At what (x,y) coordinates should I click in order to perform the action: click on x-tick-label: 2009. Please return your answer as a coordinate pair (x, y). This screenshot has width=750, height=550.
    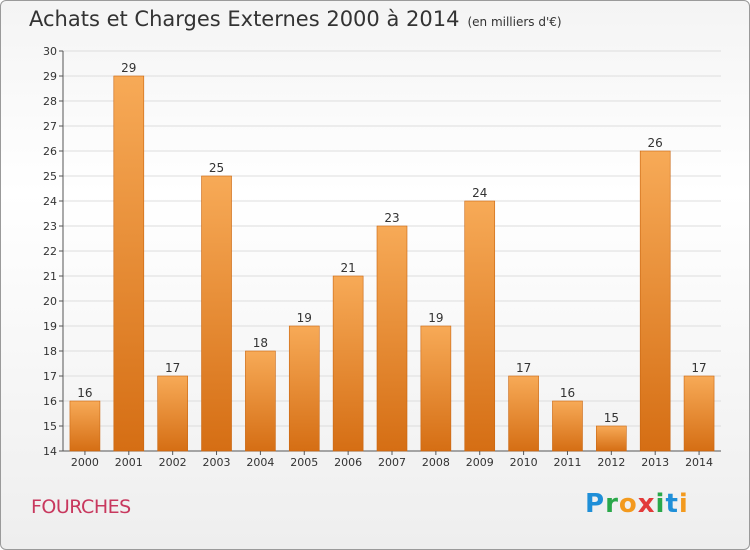
    Looking at the image, I should click on (480, 462).